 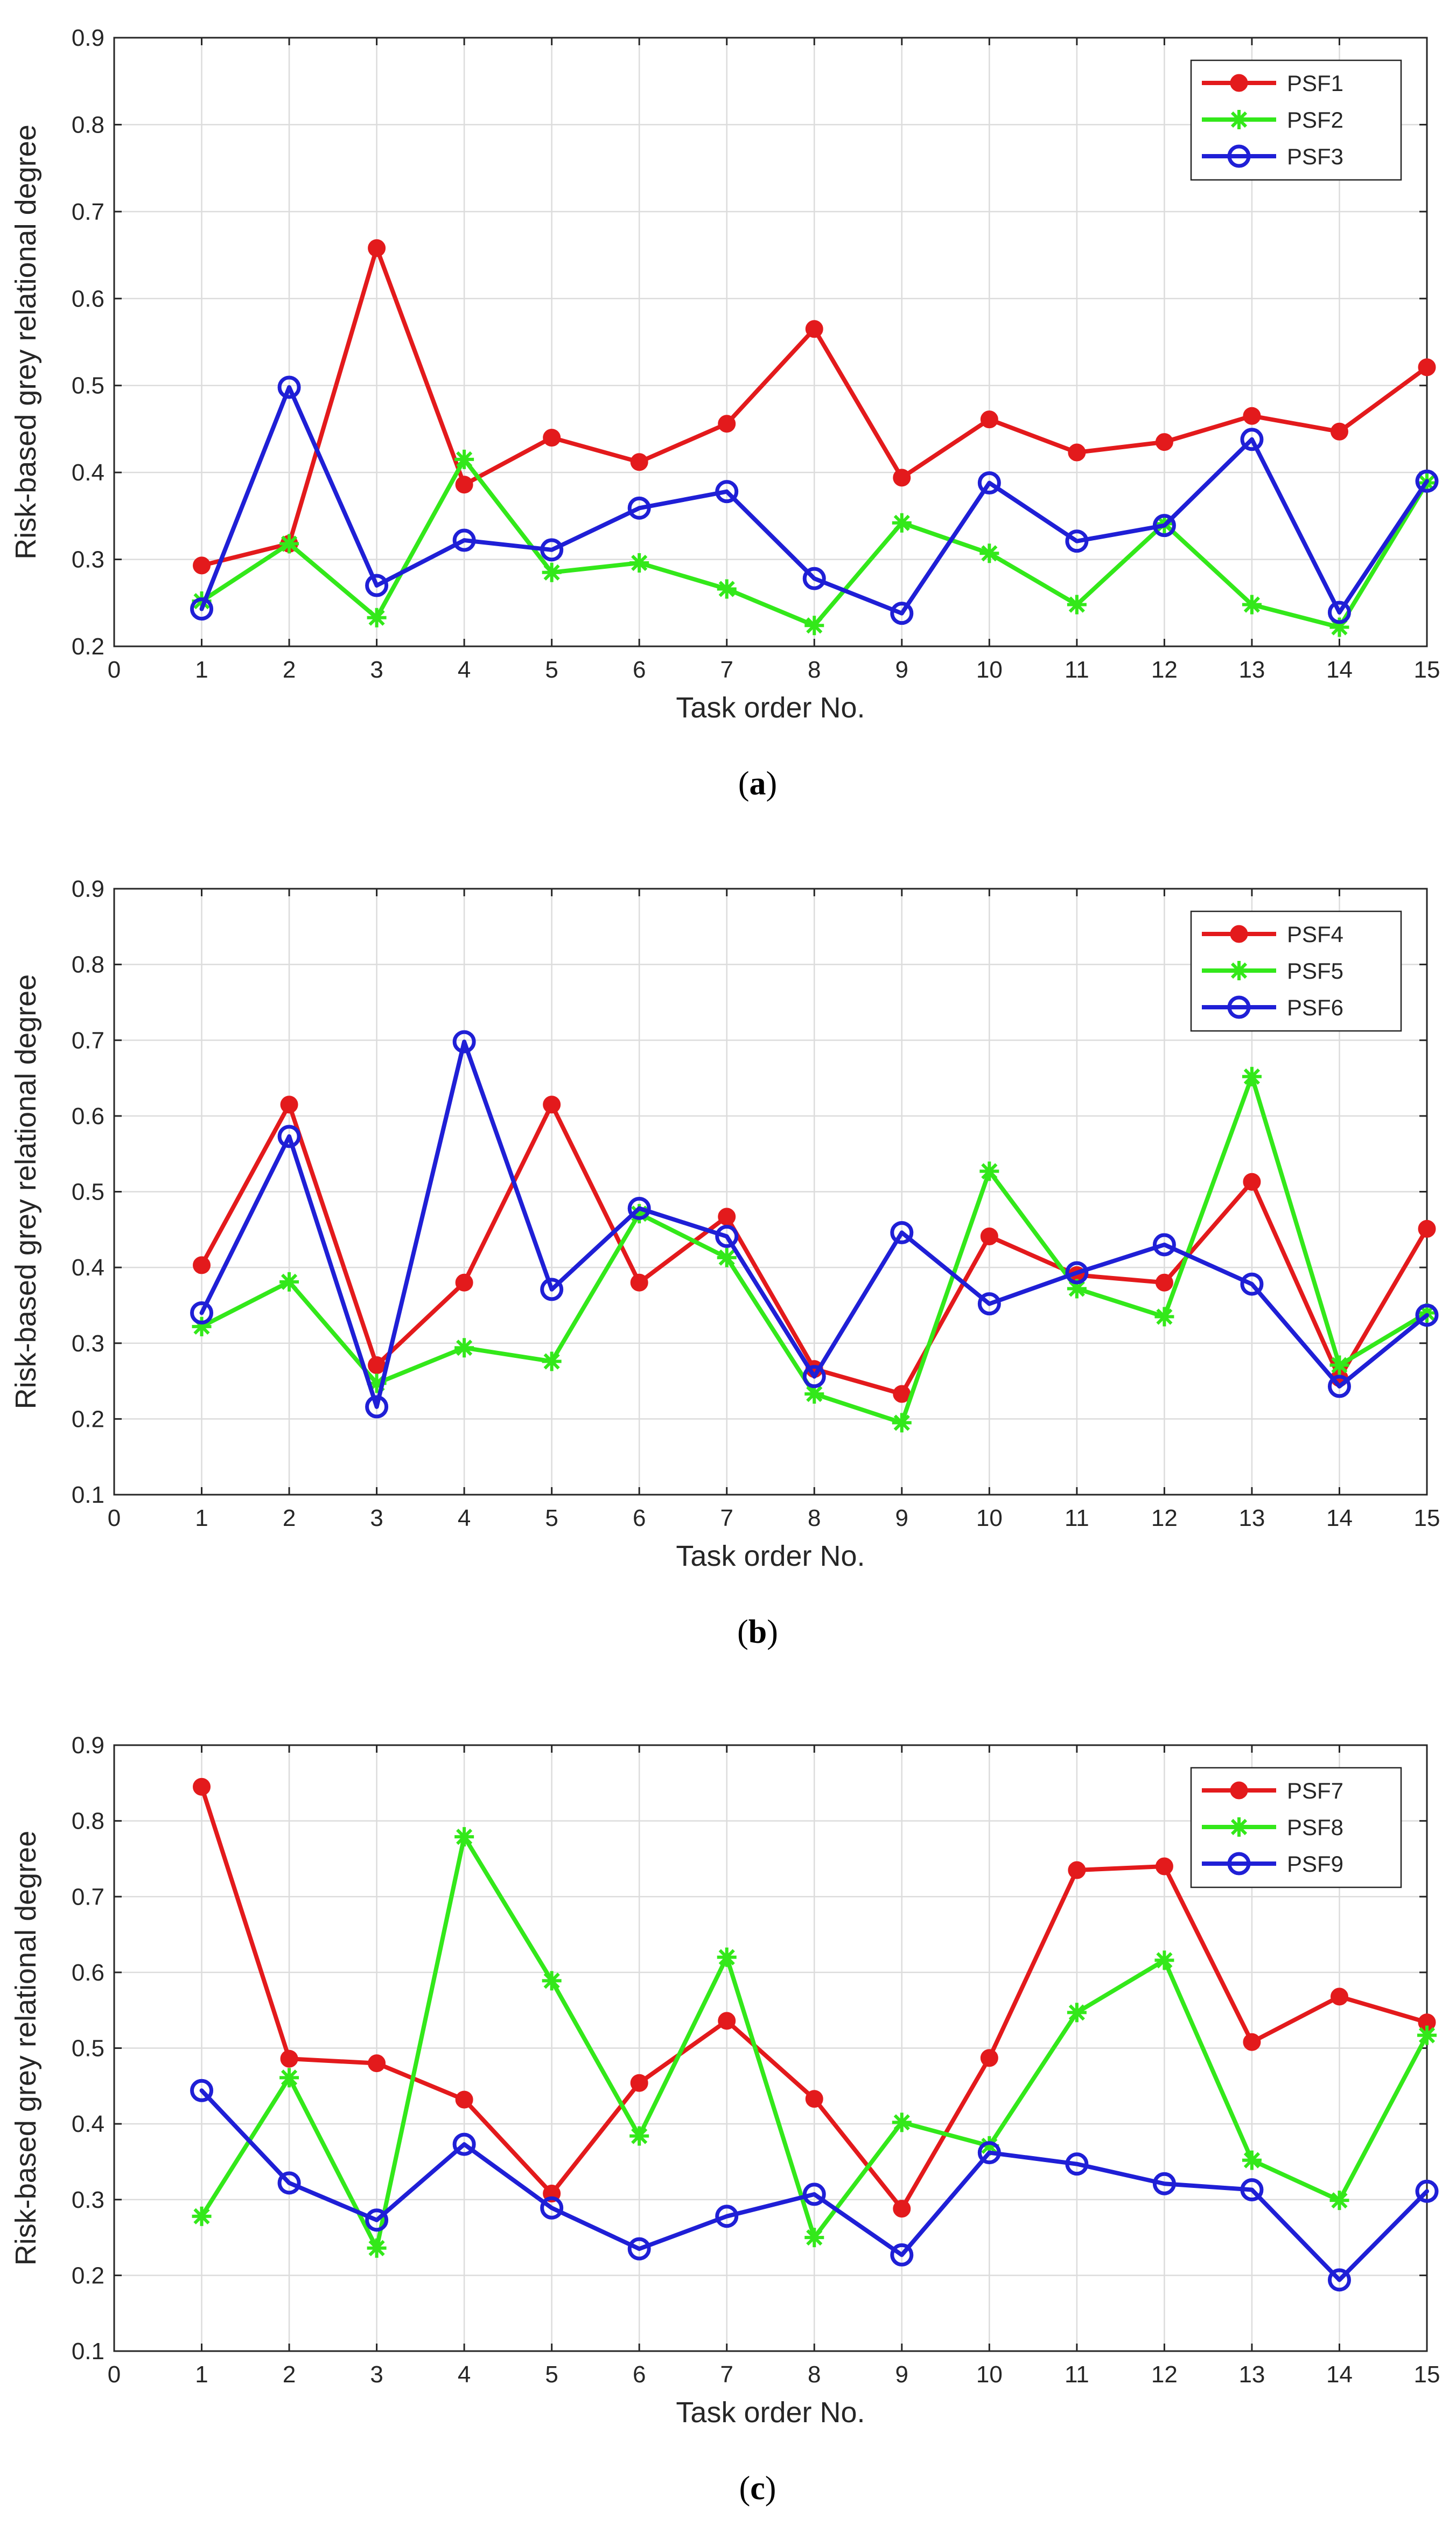 What do you see at coordinates (1077, 670) in the screenshot?
I see `x-tick-label: 11` at bounding box center [1077, 670].